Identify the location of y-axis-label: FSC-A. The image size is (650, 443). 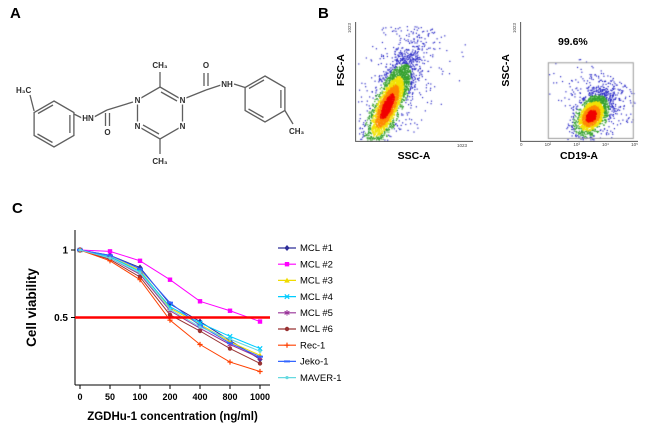
(341, 70).